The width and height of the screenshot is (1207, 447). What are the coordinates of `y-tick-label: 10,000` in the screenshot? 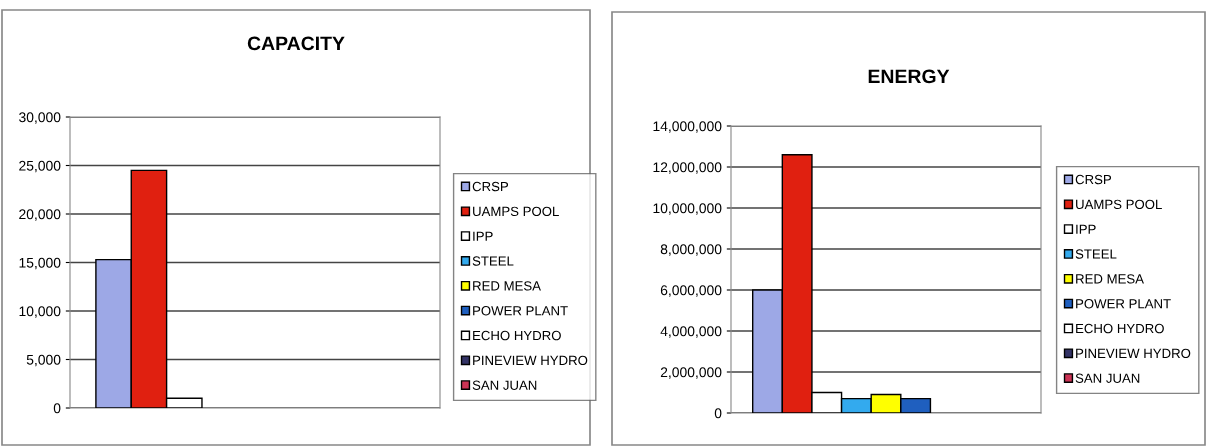 It's located at (40, 312).